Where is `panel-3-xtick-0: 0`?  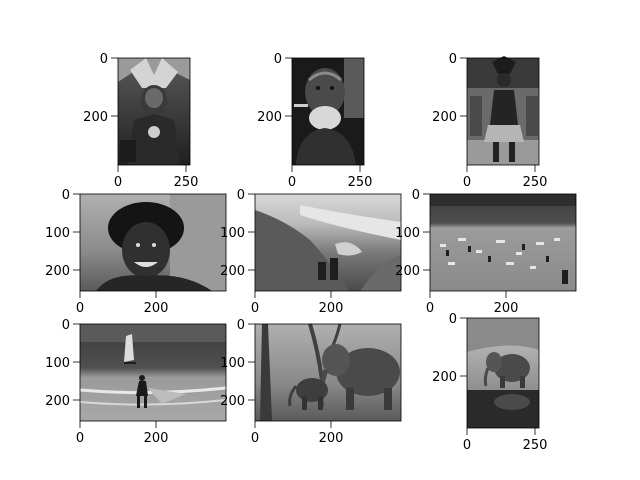
panel-3-xtick-0: 0 is located at coordinates (467, 182).